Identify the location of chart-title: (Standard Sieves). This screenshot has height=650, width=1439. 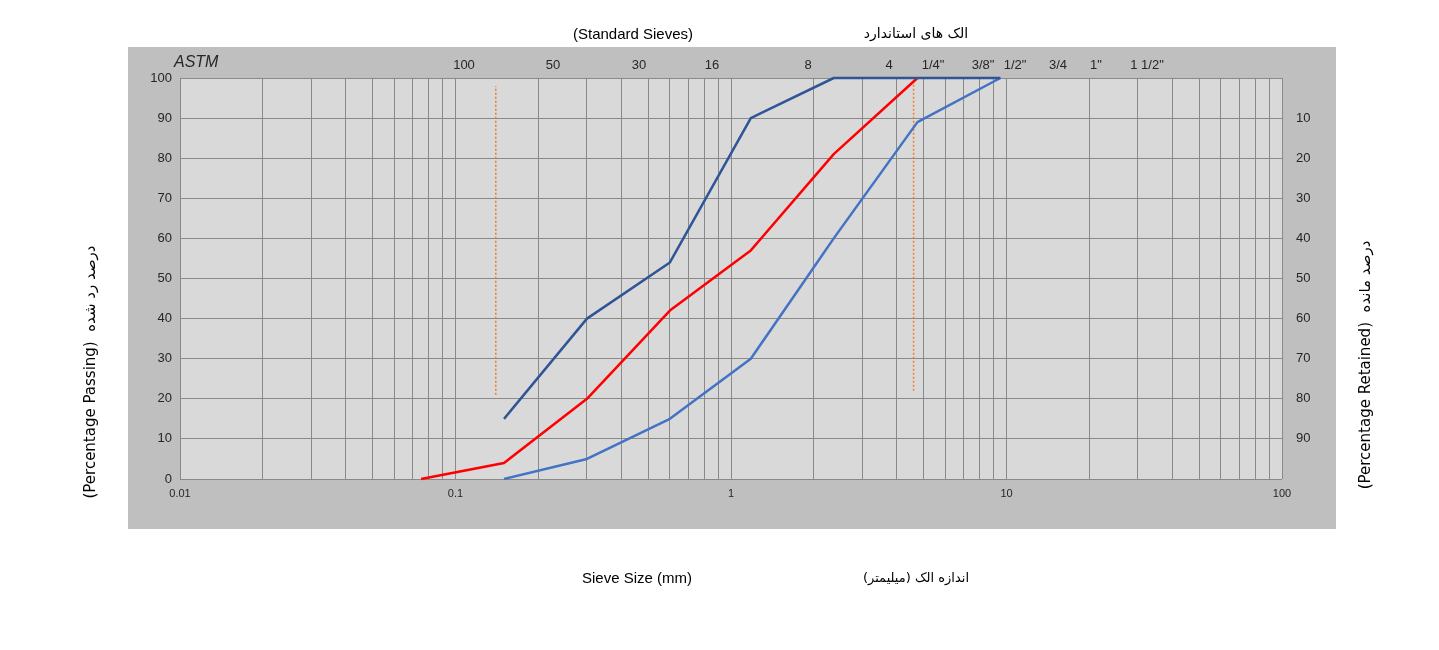
(633, 33).